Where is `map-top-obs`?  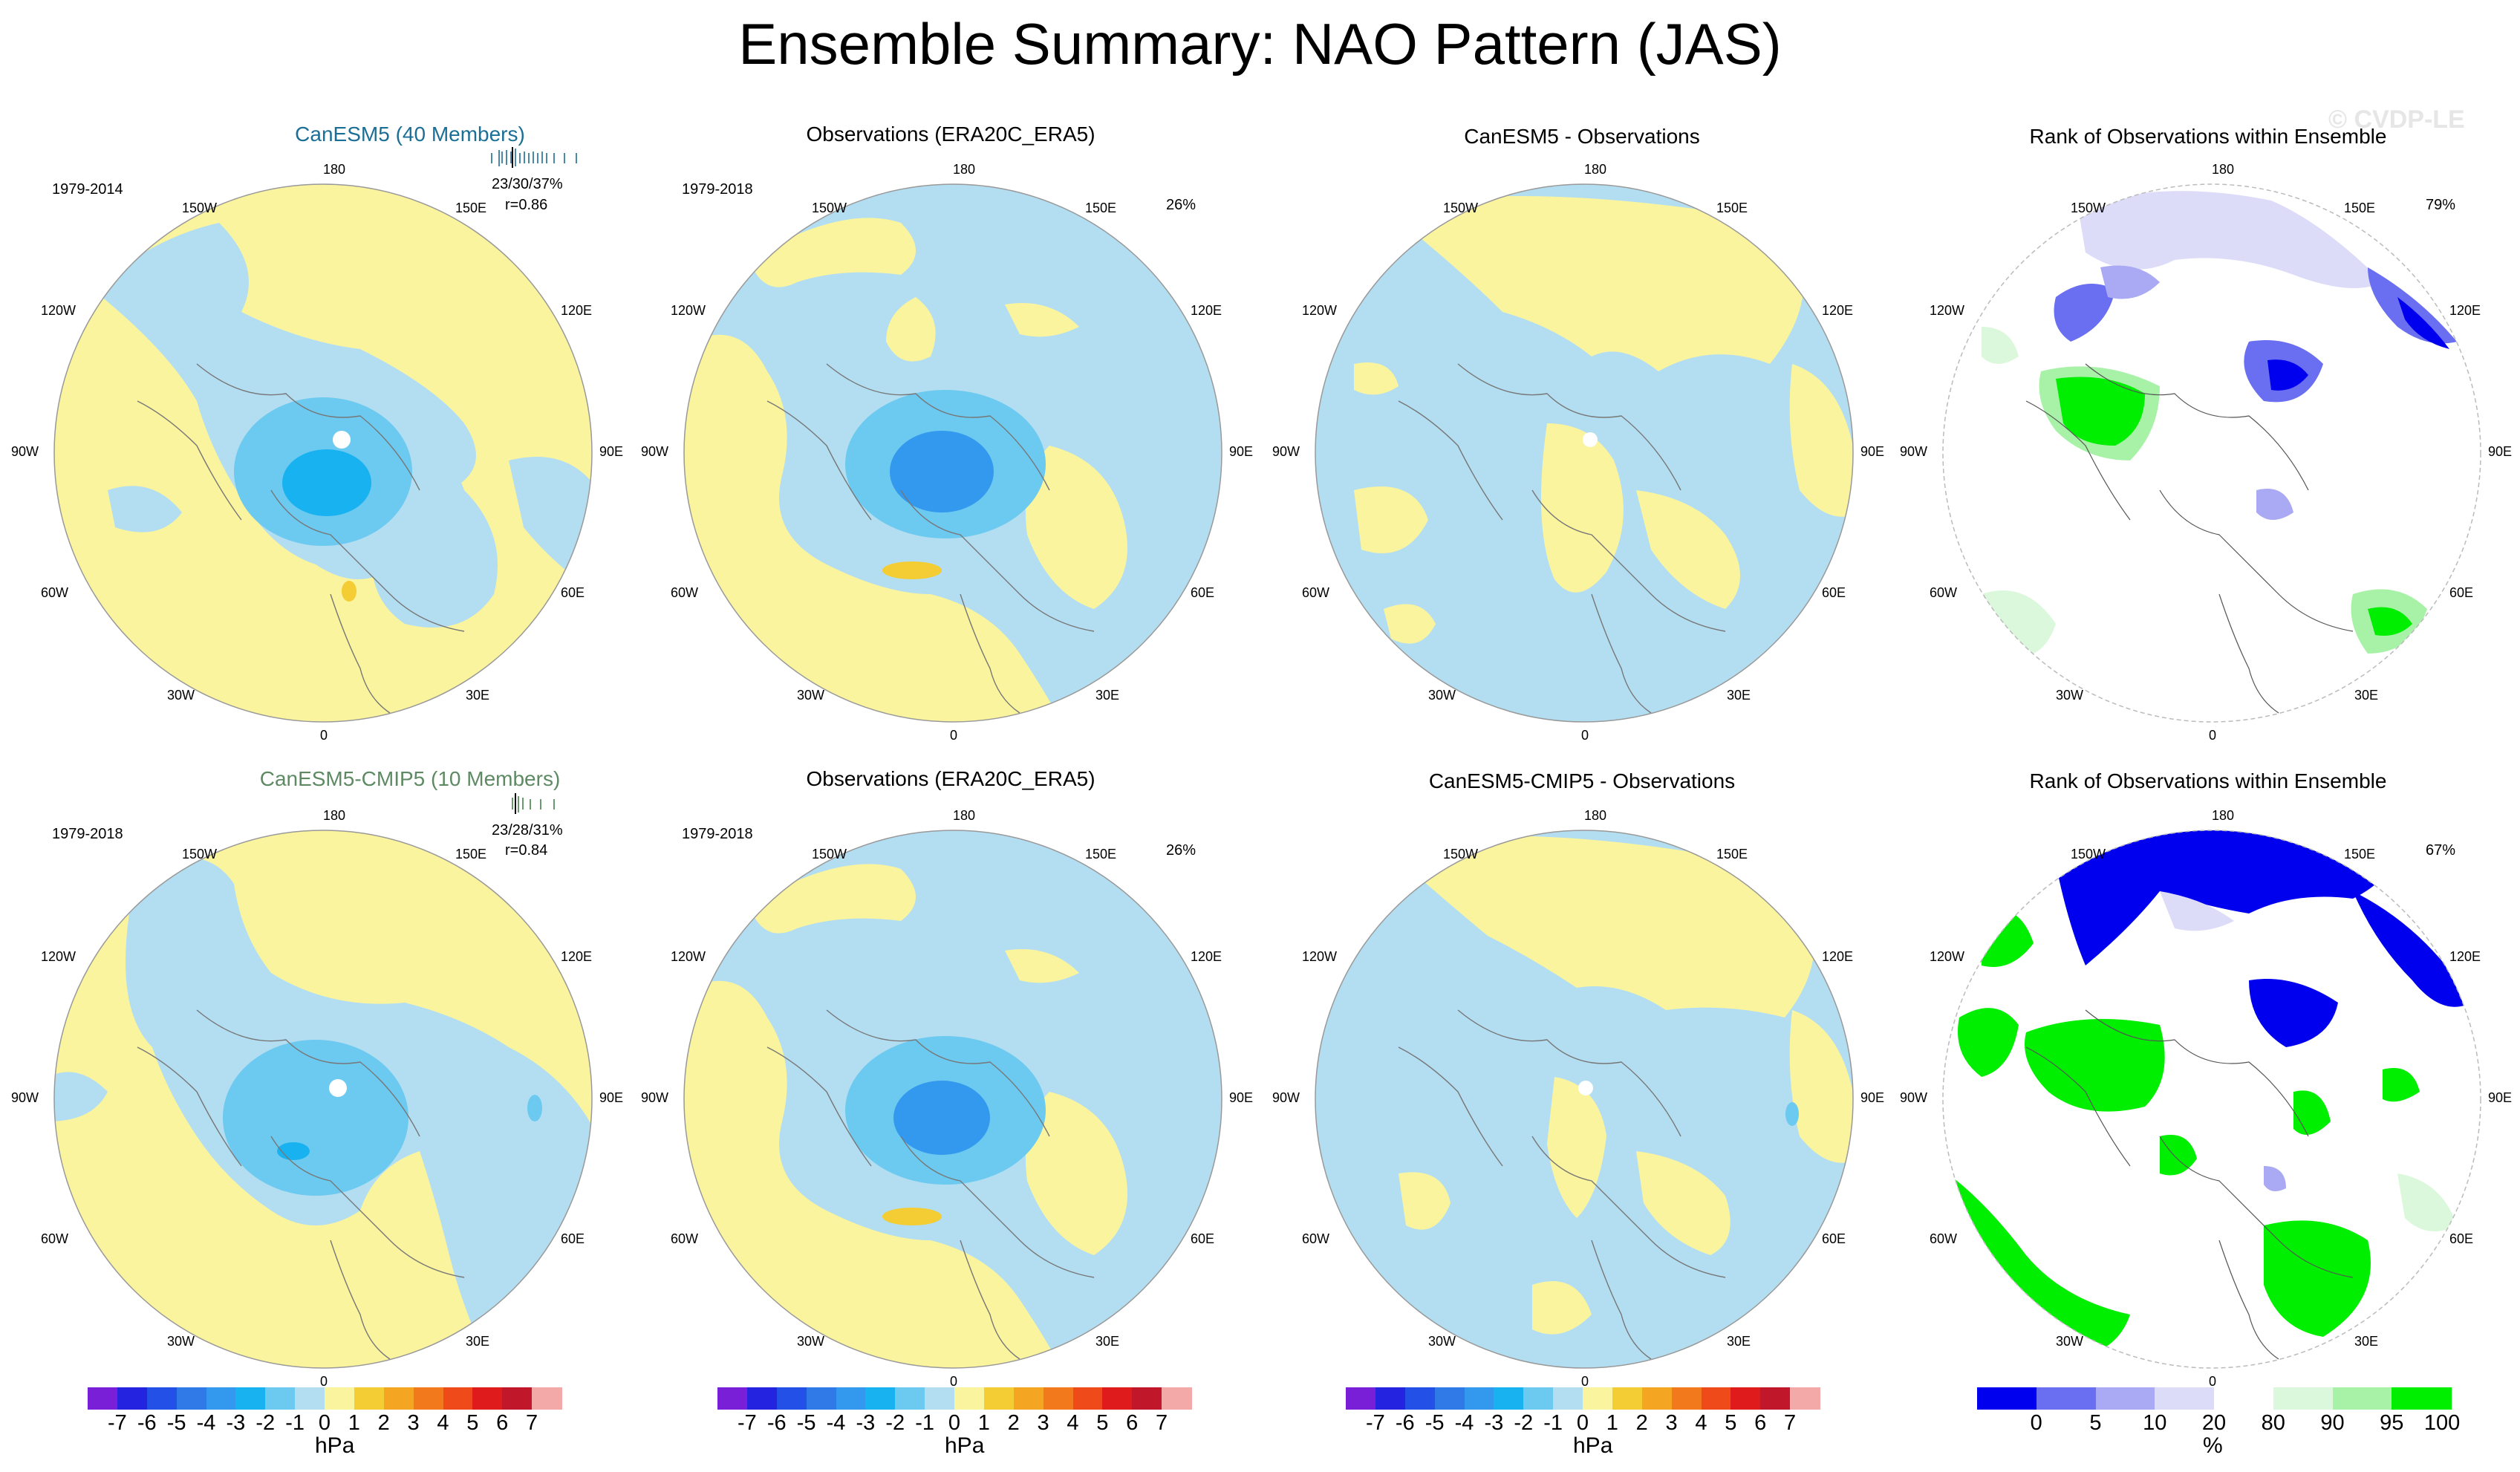
map-top-obs is located at coordinates (953, 453).